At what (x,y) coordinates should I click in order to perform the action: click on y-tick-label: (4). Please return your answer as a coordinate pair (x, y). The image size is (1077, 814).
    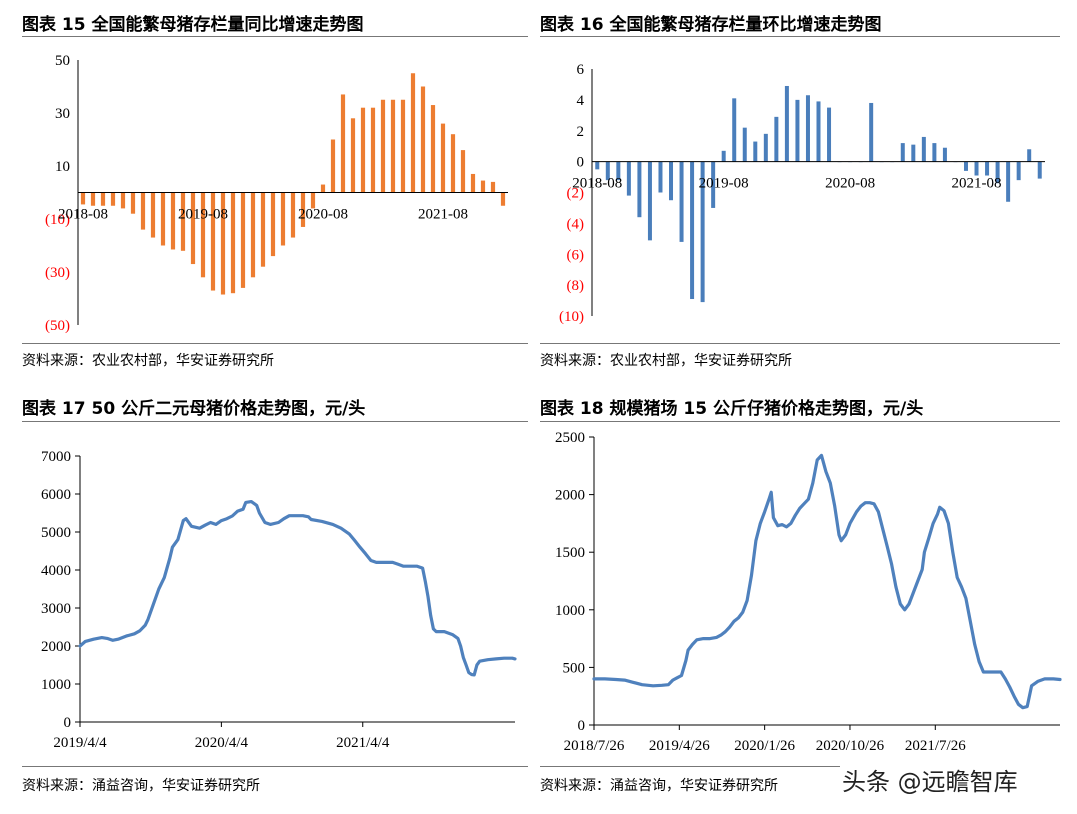
    Looking at the image, I should click on (576, 224).